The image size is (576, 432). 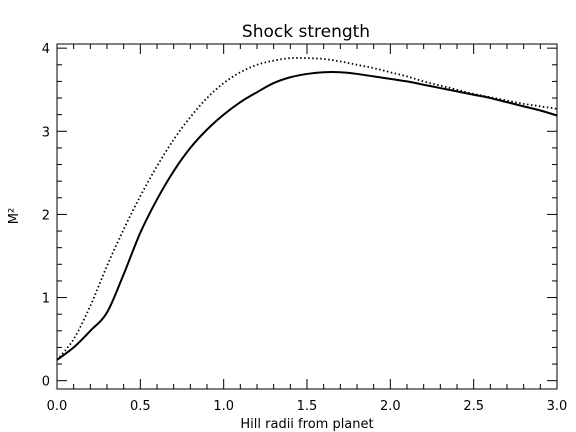 What do you see at coordinates (306, 424) in the screenshot?
I see `x-axis-label: Hill radii from planet` at bounding box center [306, 424].